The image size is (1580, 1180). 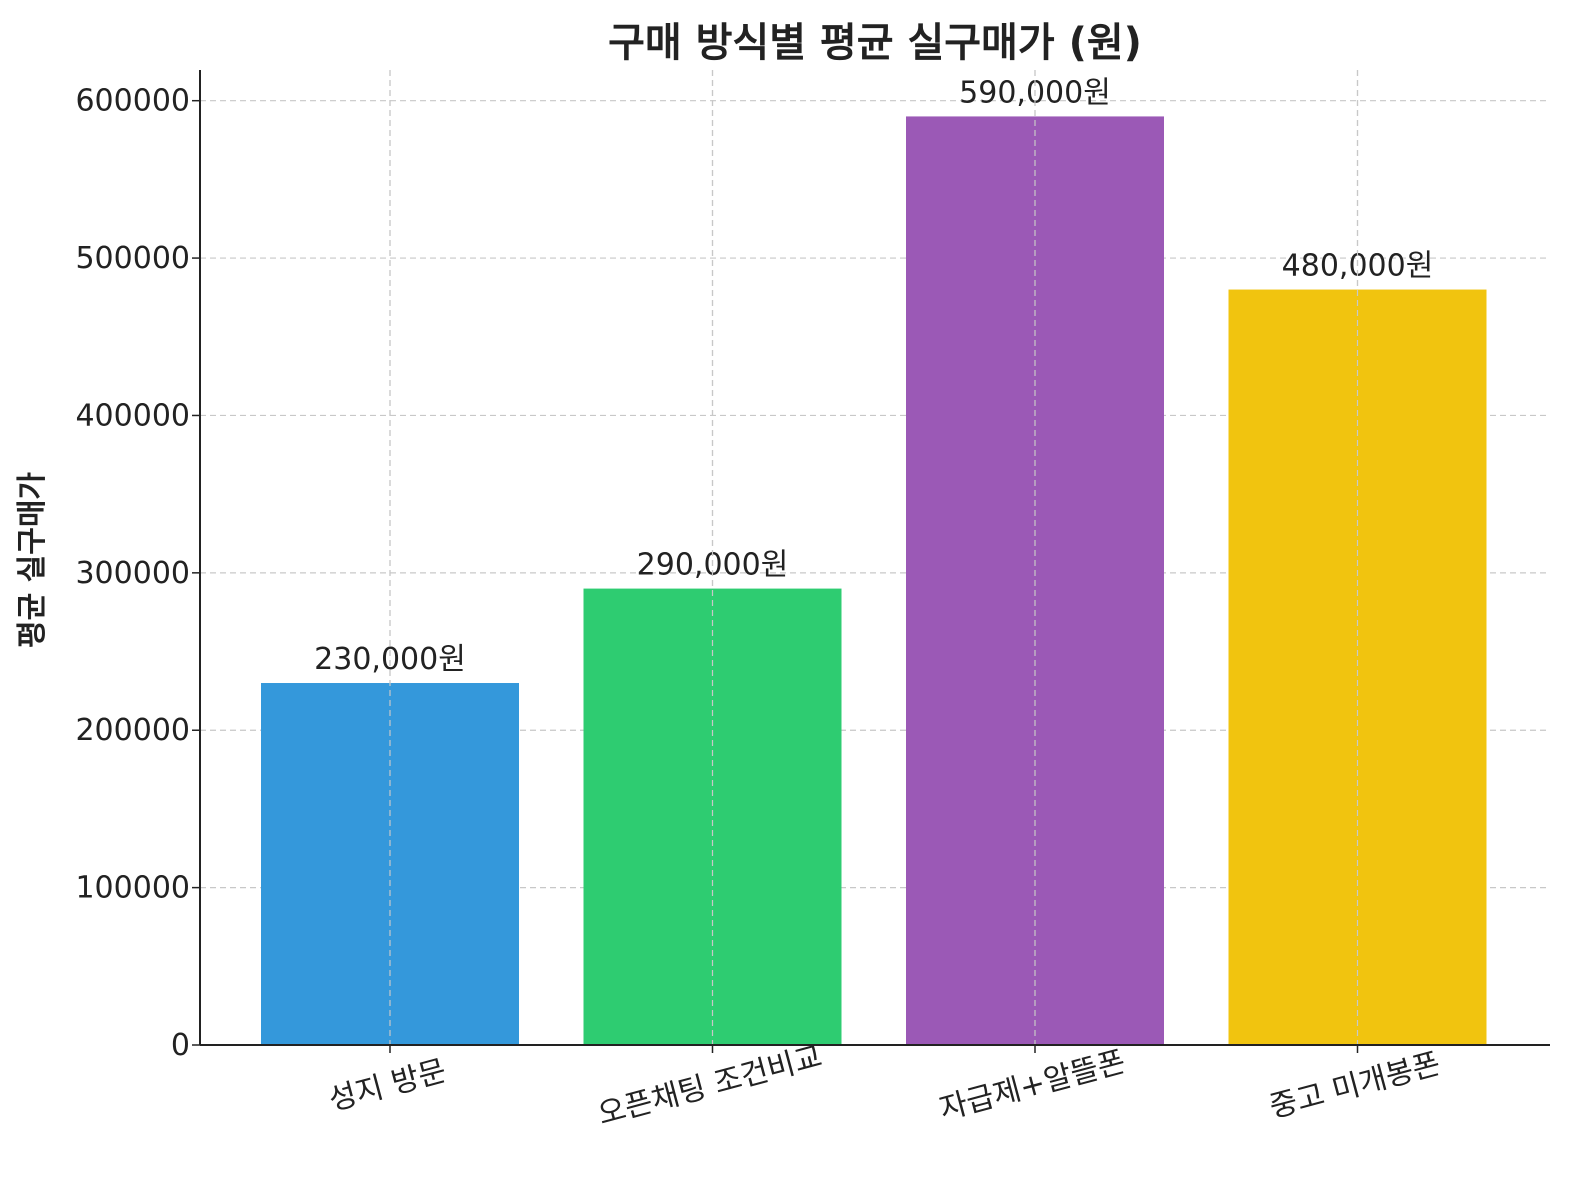 I want to click on y-tick-label: 300000, so click(x=132, y=573).